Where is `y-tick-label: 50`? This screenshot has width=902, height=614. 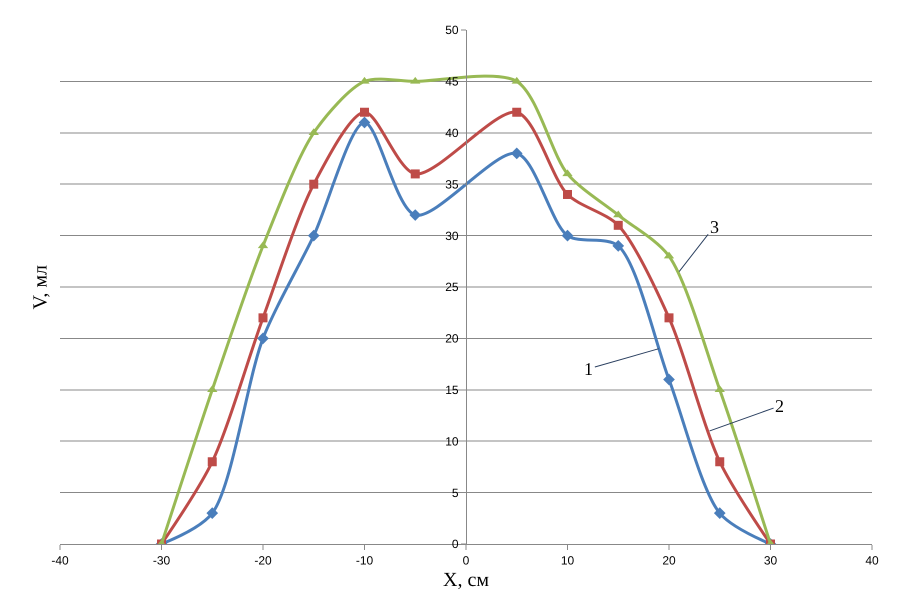 y-tick-label: 50 is located at coordinates (452, 30).